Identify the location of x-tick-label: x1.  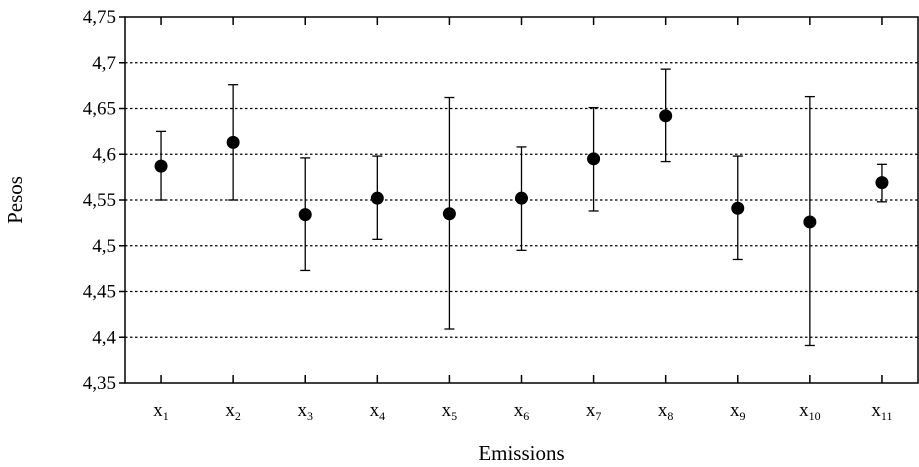
(161, 411).